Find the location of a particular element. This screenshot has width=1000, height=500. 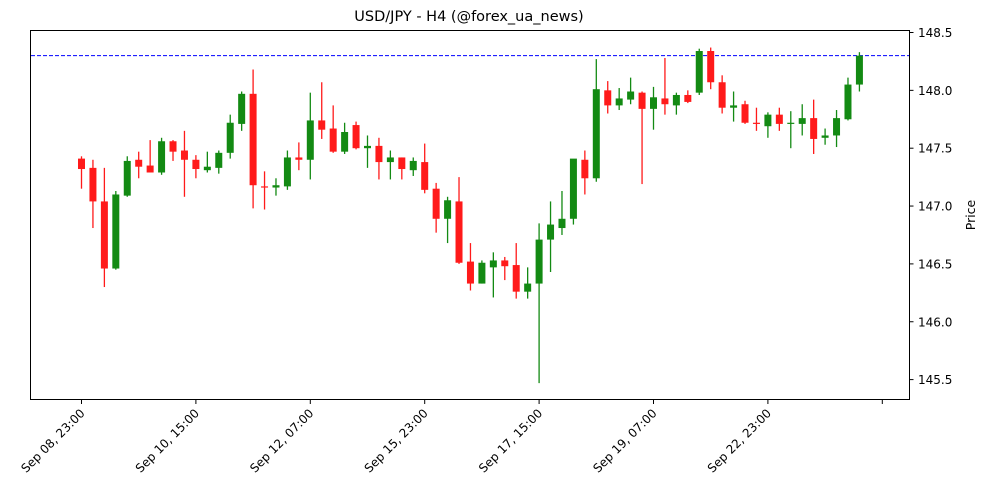

x-tick-label: Sep 17, 15:00 is located at coordinates (510, 440).